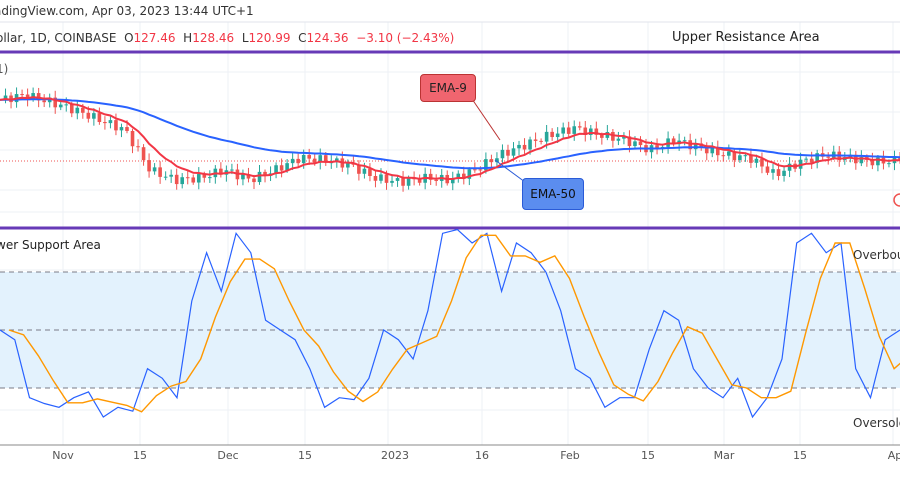  I want to click on close-value: 124.36, so click(327, 38).